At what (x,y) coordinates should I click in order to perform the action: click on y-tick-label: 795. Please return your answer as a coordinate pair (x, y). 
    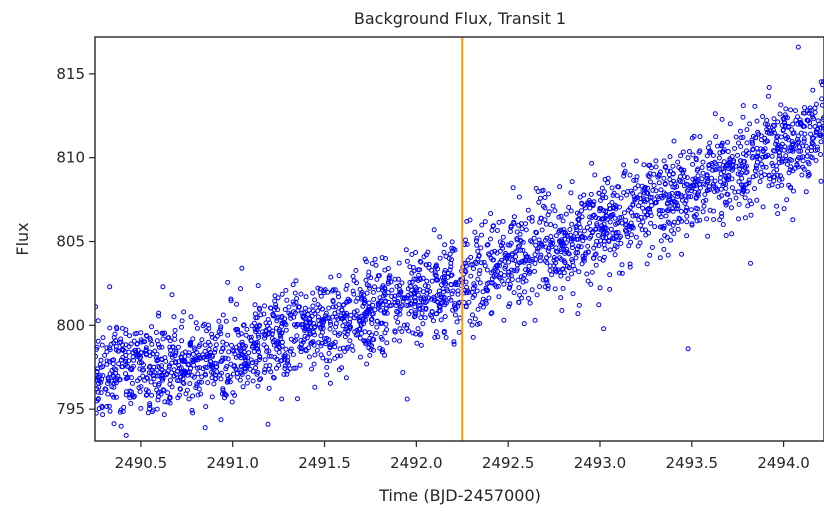
    Looking at the image, I should click on (70, 409).